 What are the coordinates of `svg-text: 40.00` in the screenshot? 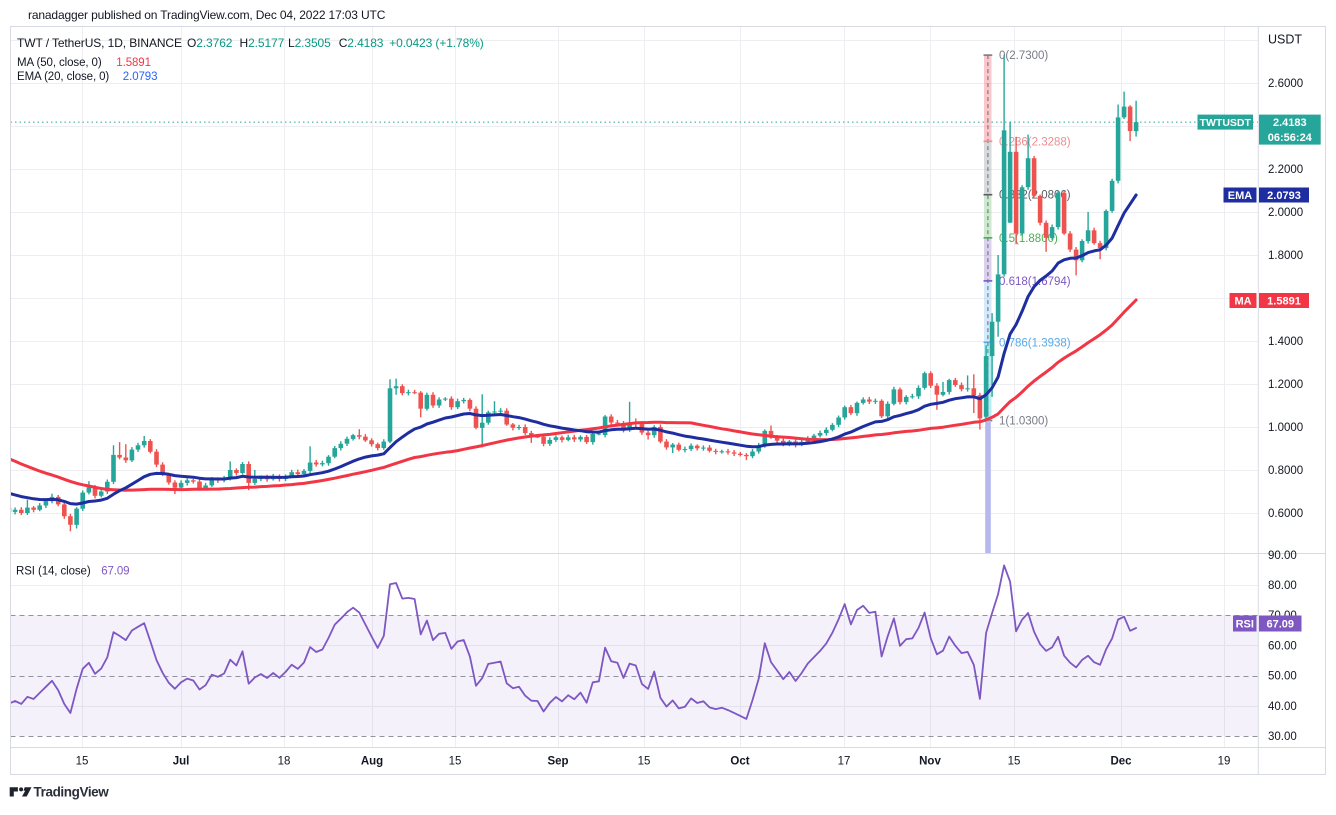 It's located at (1282, 707).